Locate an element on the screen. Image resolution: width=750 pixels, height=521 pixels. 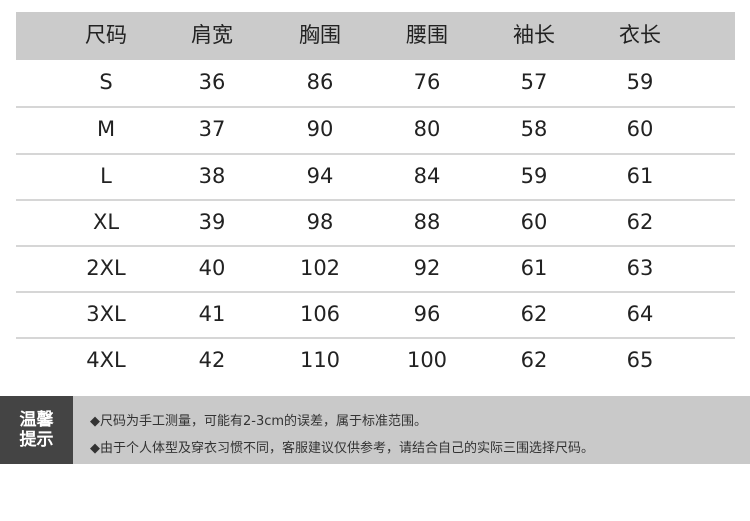
column-header: 胸围 is located at coordinates (320, 35).